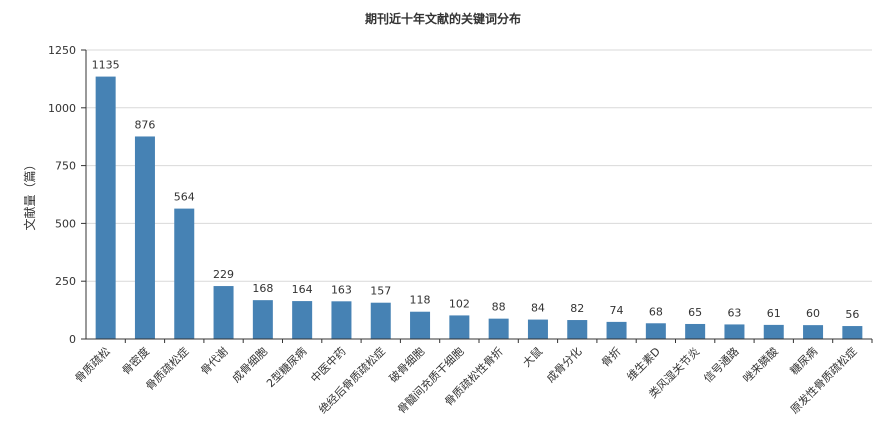 The image size is (886, 445). I want to click on x-tick-label: 绝经后骨质疏松症, so click(352, 380).